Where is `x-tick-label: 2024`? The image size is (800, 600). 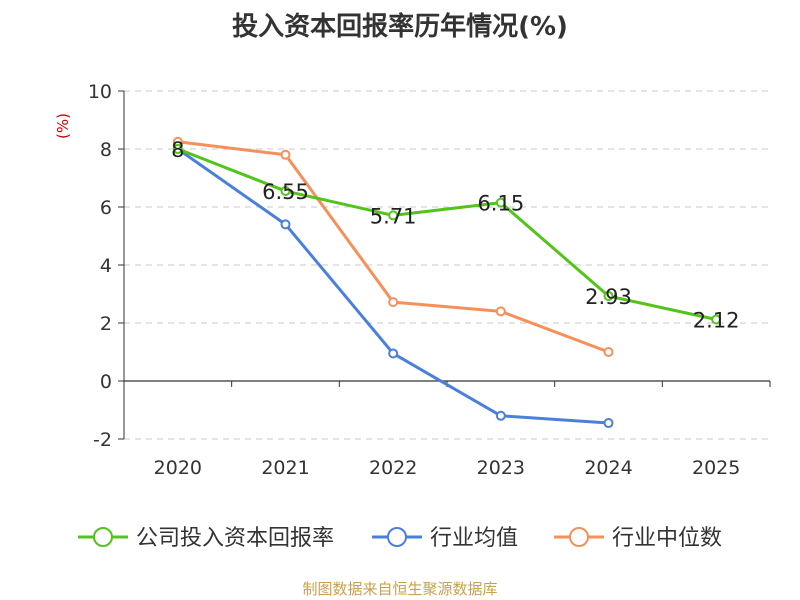
x-tick-label: 2024 is located at coordinates (608, 468).